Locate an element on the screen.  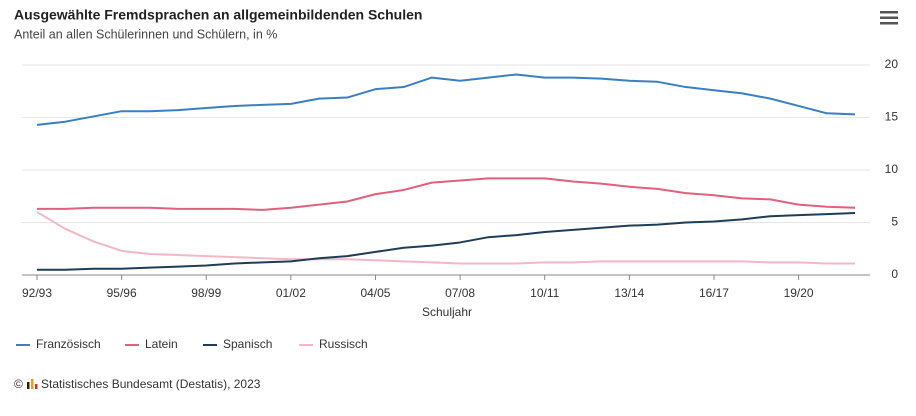
legend-label: Russisch is located at coordinates (343, 344).